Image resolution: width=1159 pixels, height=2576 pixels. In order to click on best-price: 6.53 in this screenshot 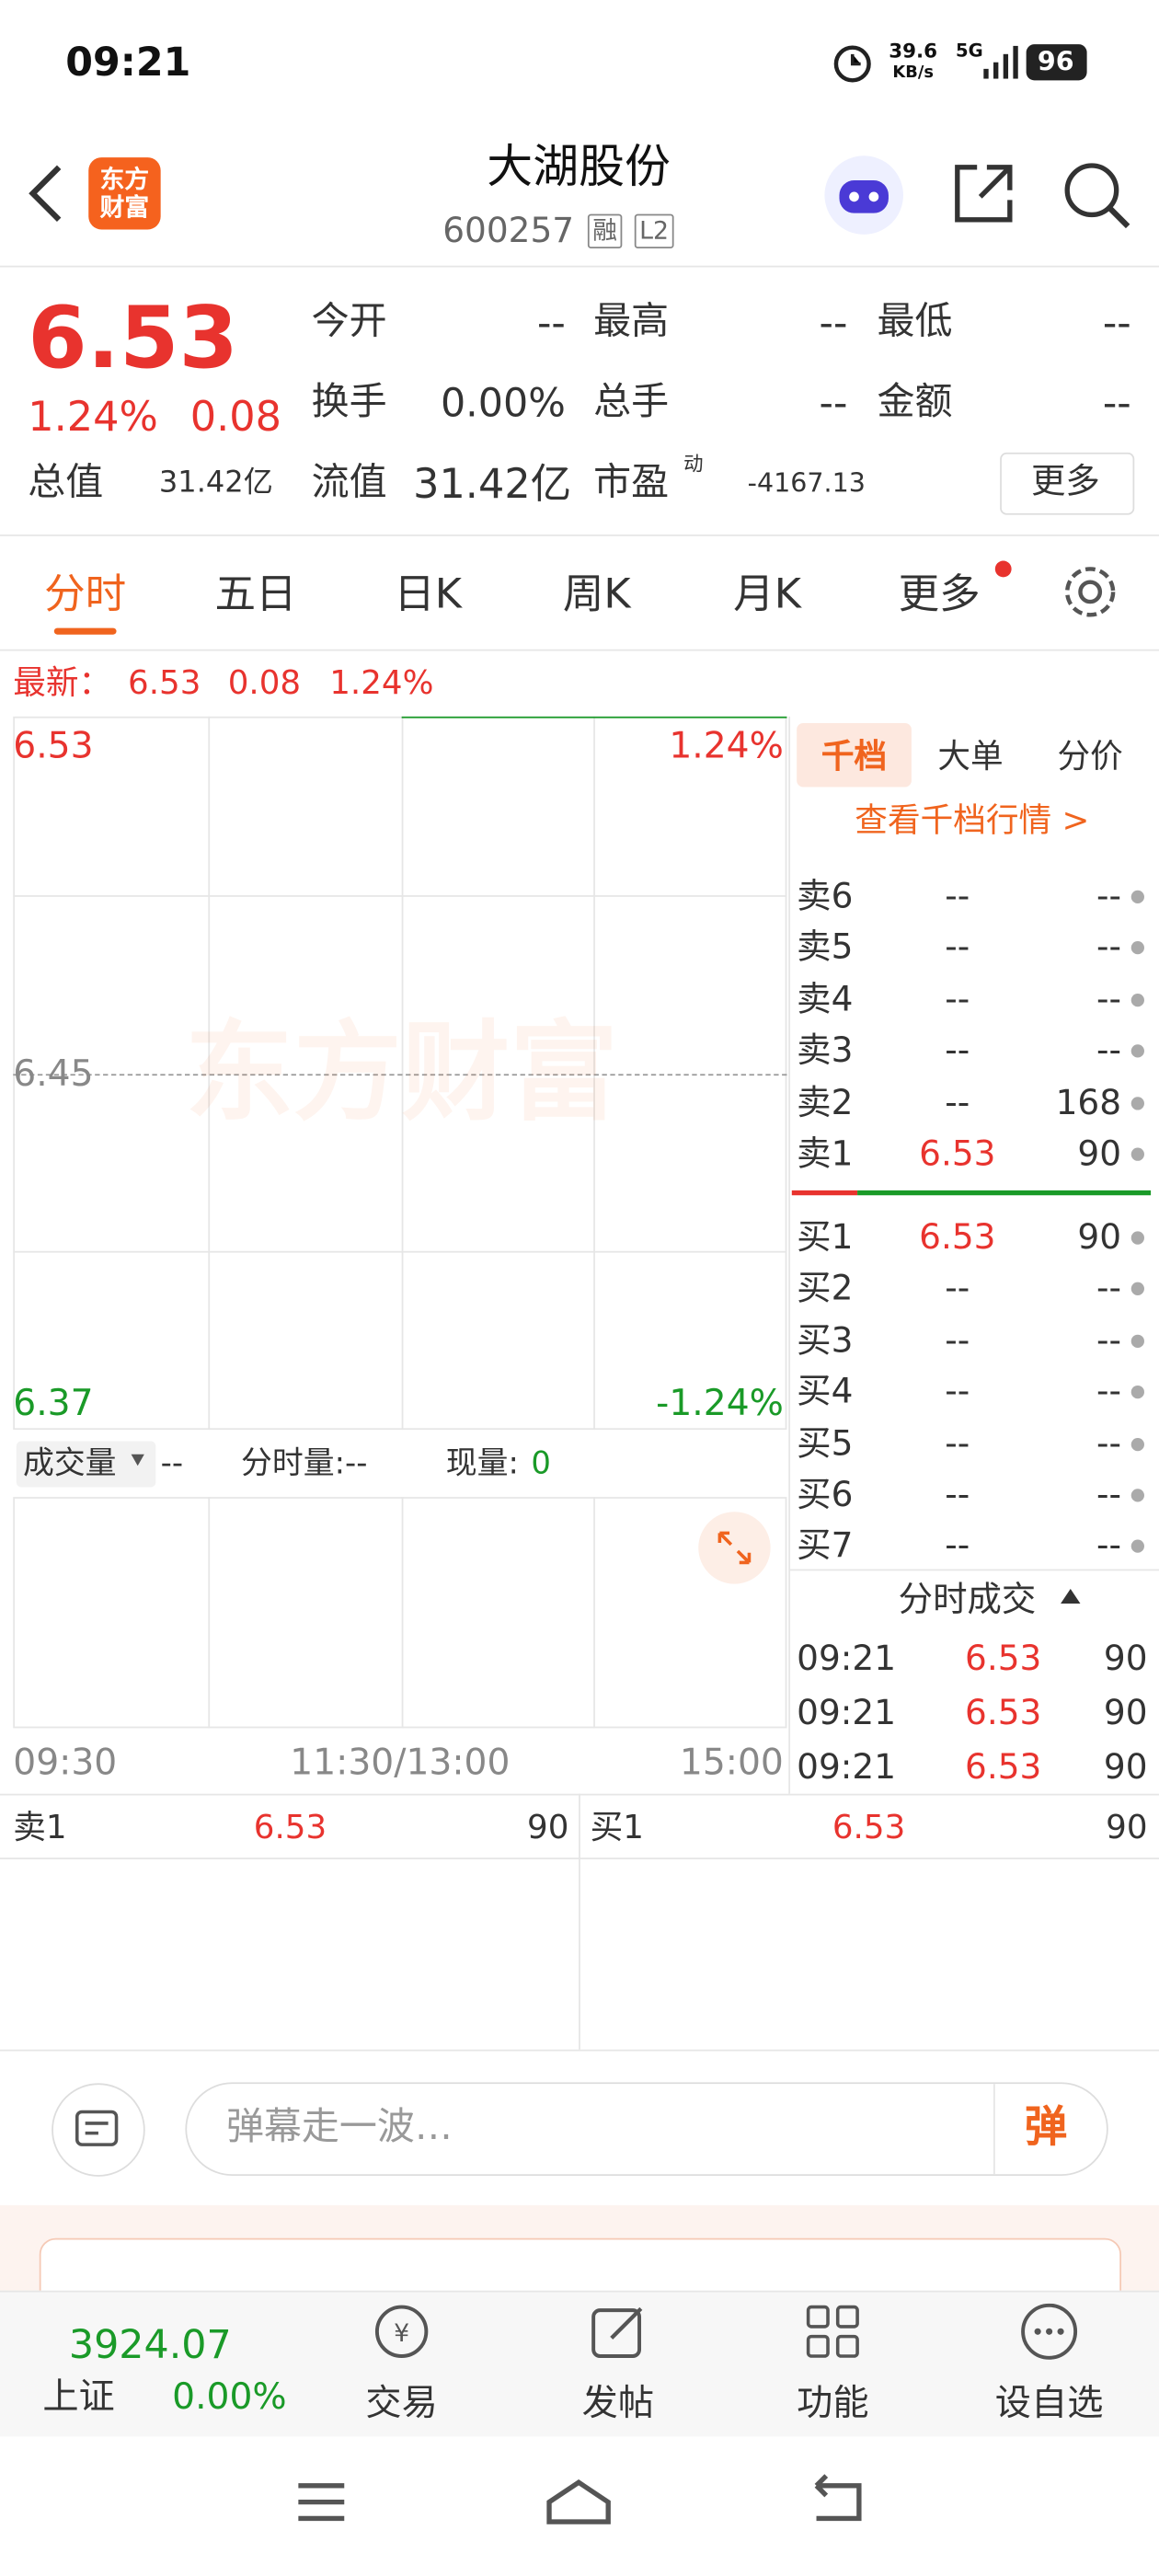, I will do `click(290, 1826)`.